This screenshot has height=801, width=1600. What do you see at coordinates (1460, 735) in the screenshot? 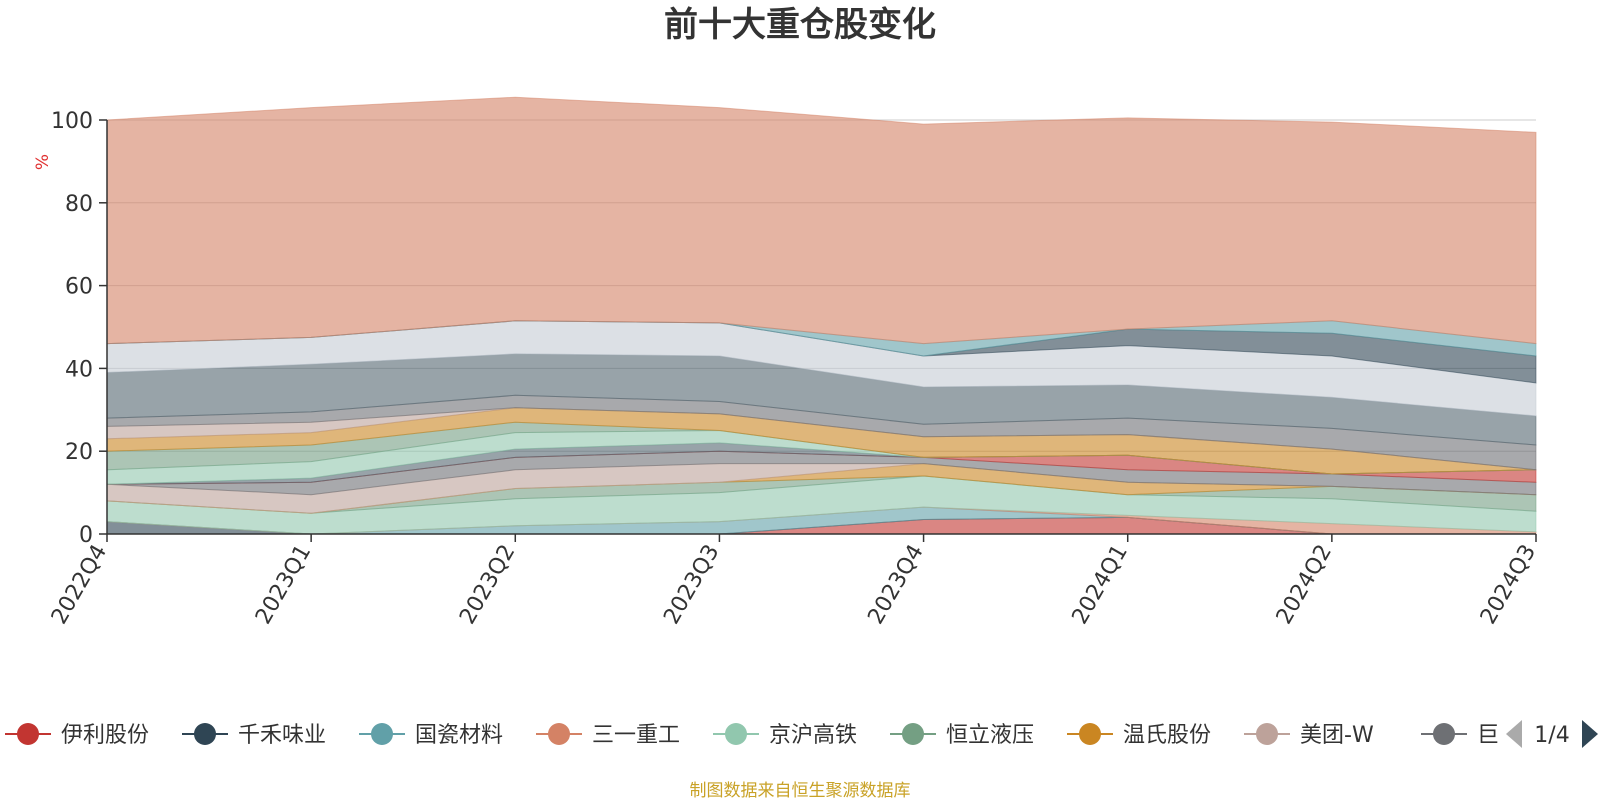
I see `legend-item-8: 巨` at bounding box center [1460, 735].